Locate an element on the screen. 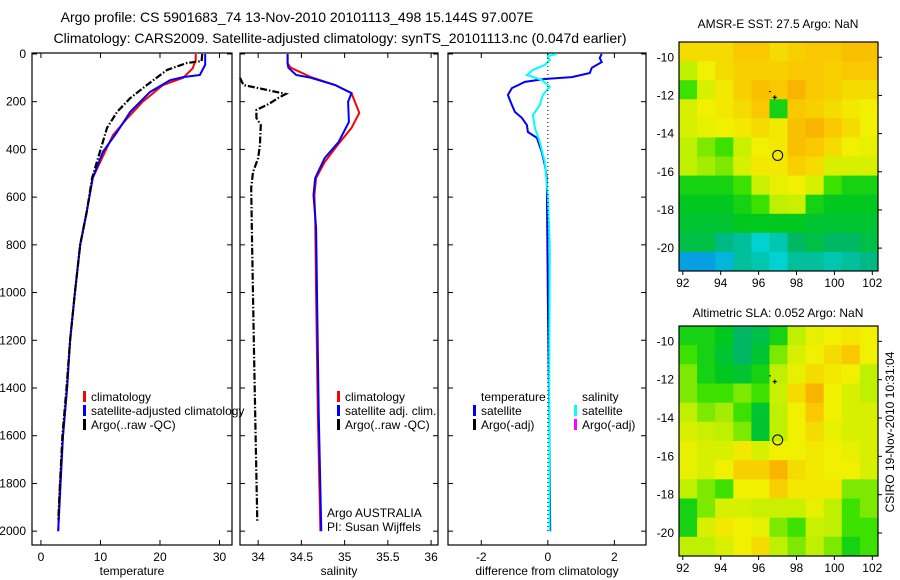 This screenshot has width=900, height=580. series-line-satellite-adjusted-climatology is located at coordinates (132, 293).